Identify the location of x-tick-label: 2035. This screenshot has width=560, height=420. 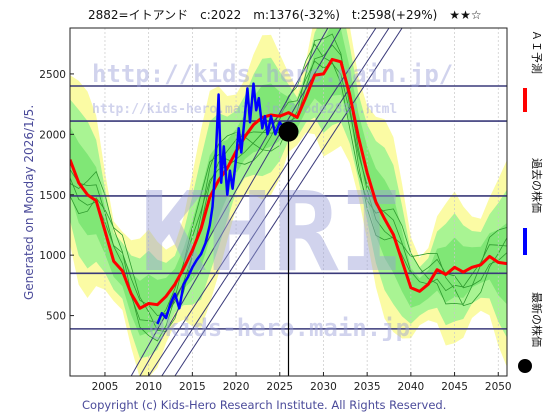
(367, 387).